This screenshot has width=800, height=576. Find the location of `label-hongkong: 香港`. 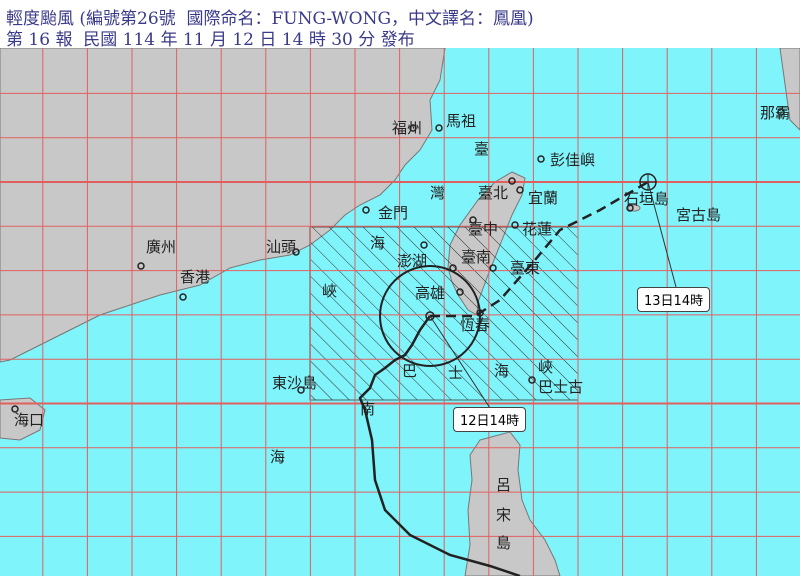

label-hongkong: 香港 is located at coordinates (195, 277).